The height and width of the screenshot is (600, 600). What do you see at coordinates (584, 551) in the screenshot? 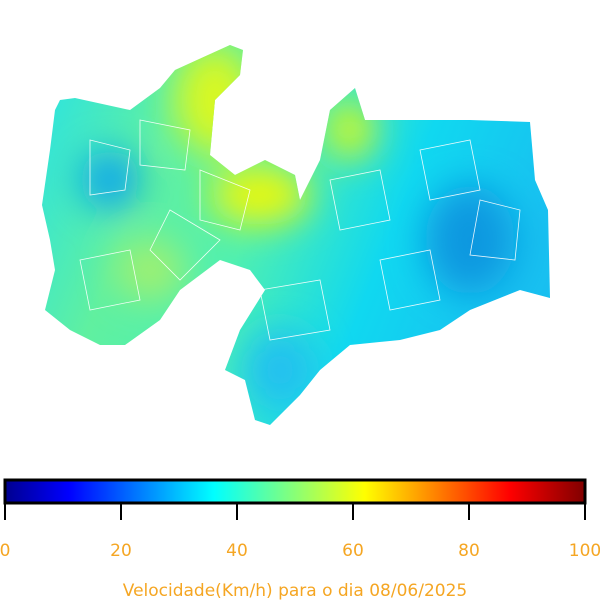
I see `tick-label: 100` at bounding box center [584, 551].